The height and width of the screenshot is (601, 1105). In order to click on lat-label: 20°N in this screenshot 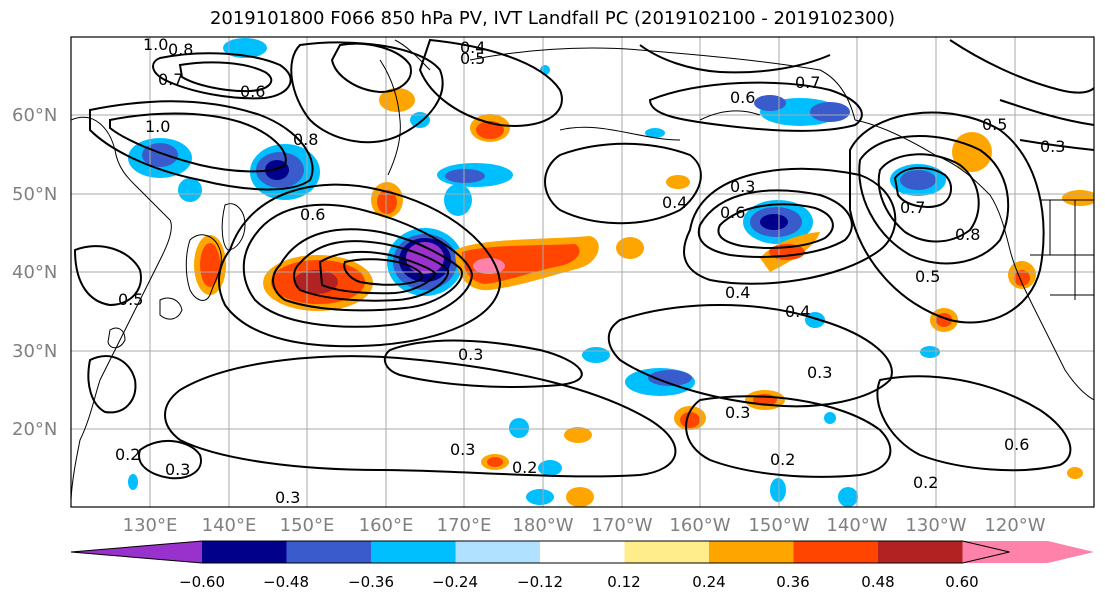, I will do `click(34, 429)`.